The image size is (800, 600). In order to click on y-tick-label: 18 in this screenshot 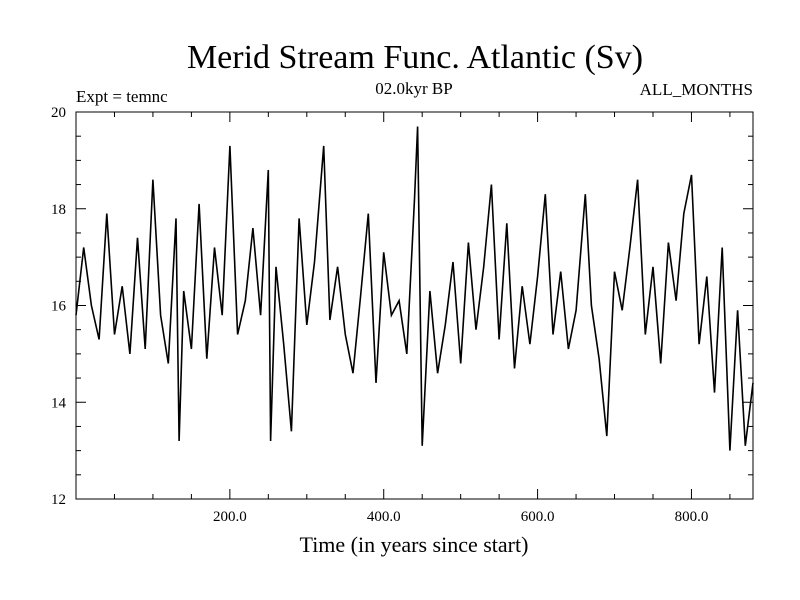, I will do `click(58, 210)`.